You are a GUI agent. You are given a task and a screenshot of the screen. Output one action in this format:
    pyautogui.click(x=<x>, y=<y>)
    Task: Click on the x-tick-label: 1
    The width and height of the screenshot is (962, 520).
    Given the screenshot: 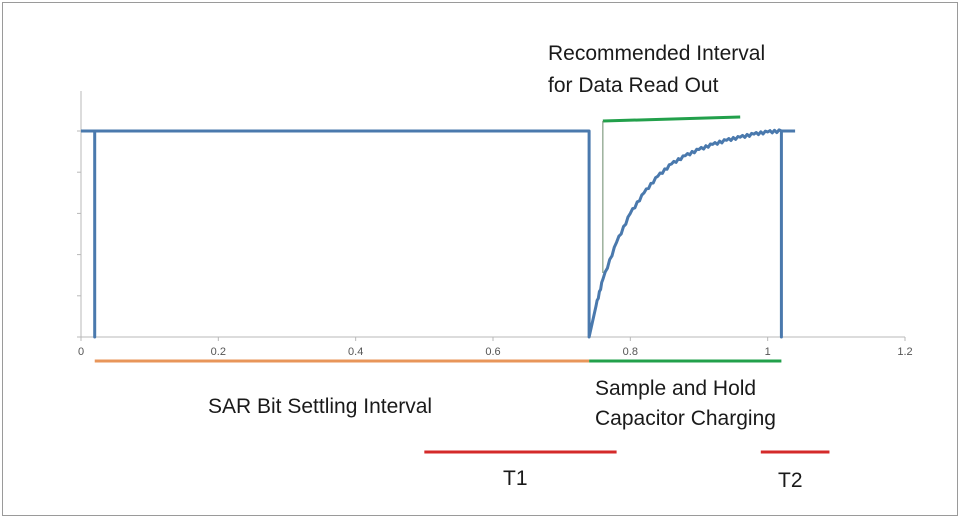 What is the action you would take?
    pyautogui.click(x=768, y=352)
    